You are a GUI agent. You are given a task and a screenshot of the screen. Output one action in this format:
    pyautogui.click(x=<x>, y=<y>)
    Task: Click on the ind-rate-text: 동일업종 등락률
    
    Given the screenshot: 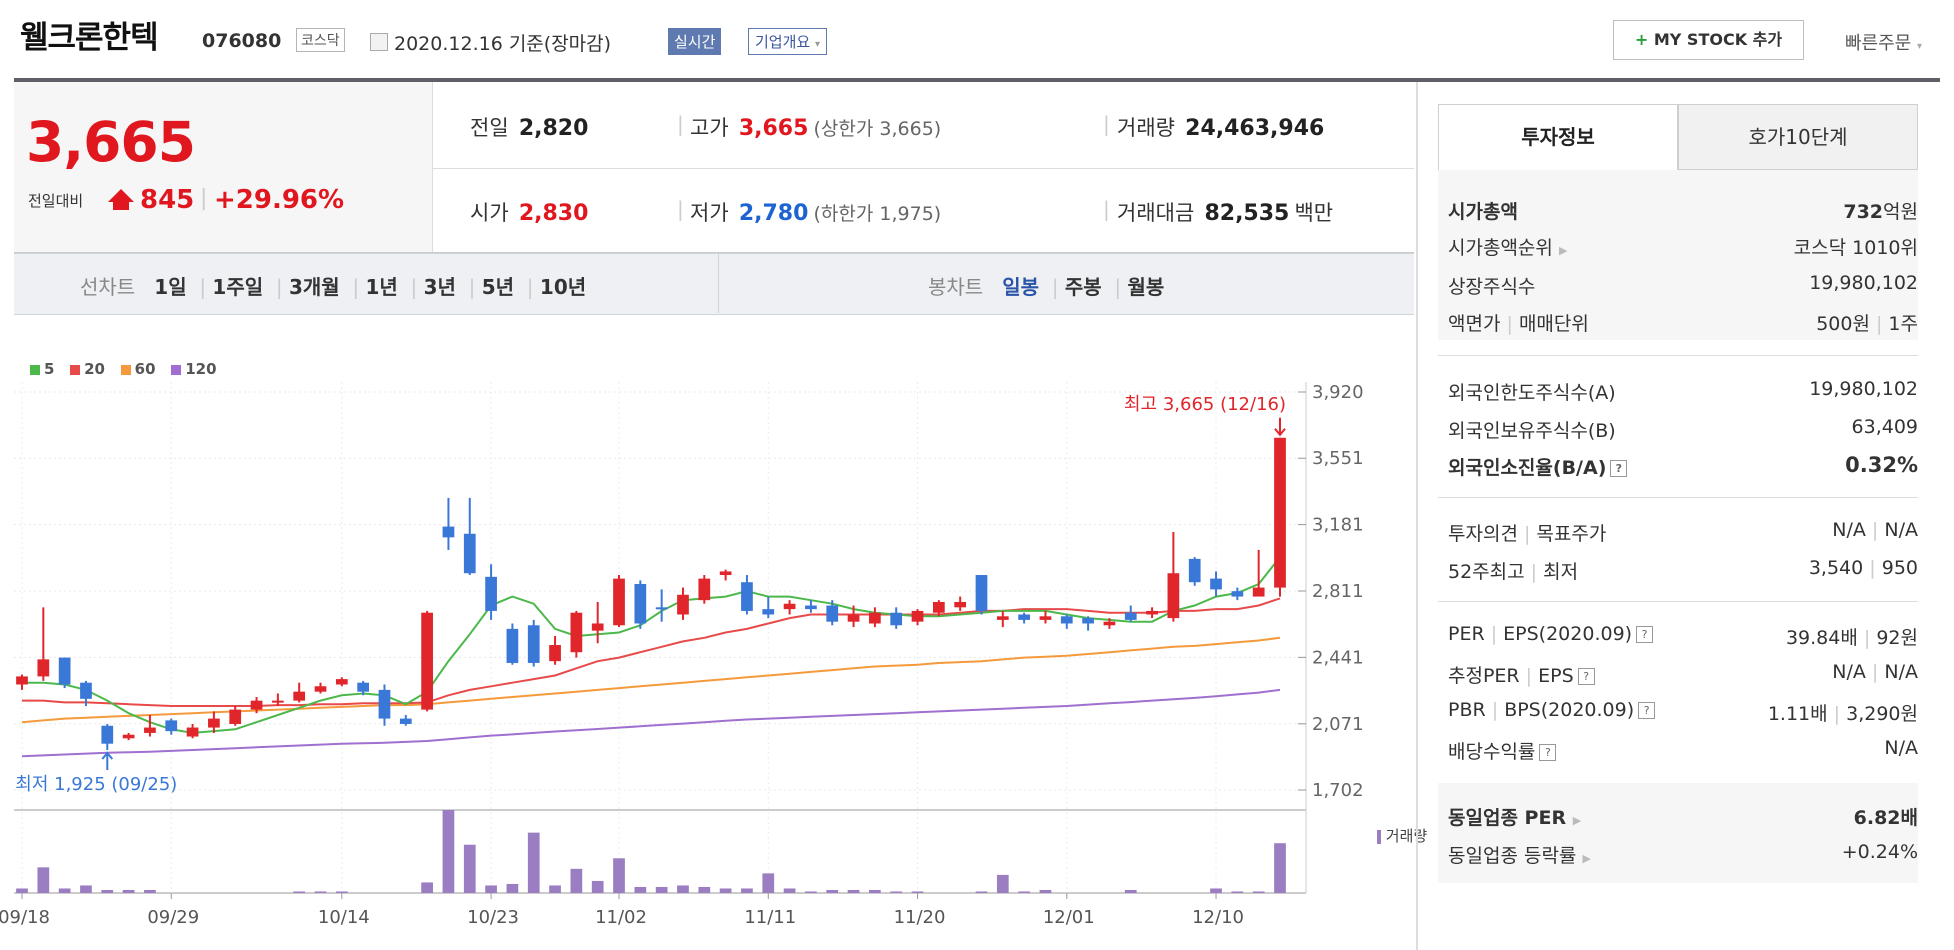 What is the action you would take?
    pyautogui.click(x=1512, y=856)
    